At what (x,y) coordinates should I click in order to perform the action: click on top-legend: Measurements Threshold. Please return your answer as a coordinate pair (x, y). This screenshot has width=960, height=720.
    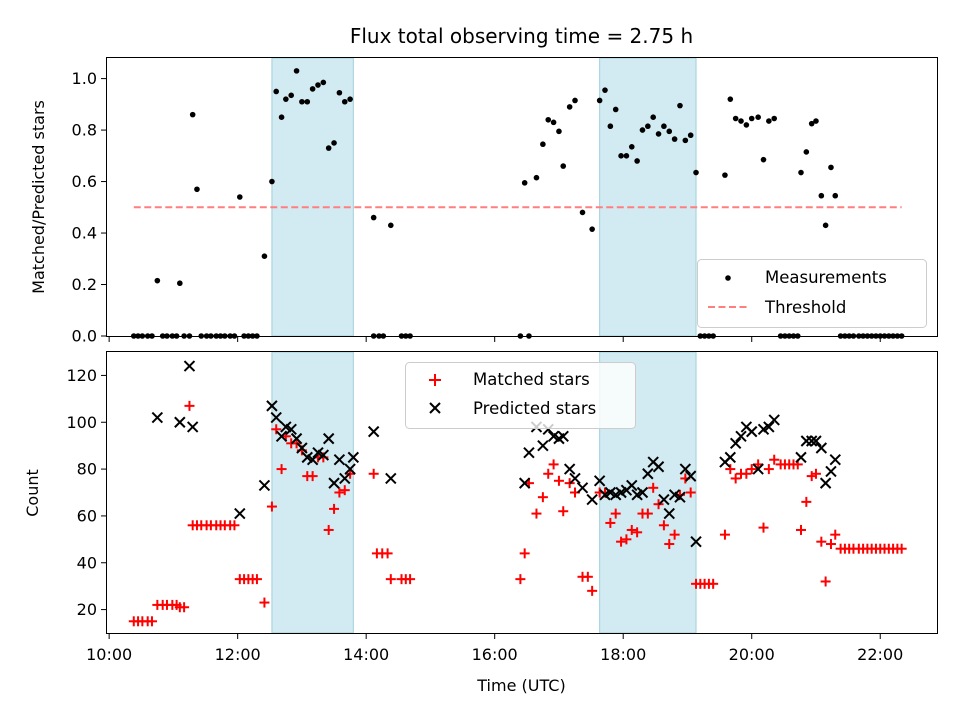
    Looking at the image, I should click on (812, 293).